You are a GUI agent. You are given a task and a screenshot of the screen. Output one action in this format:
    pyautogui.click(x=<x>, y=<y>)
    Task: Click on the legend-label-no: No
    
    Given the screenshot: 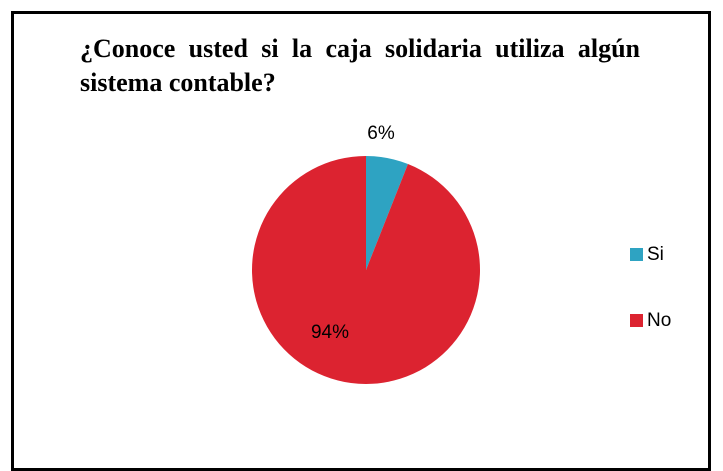 What is the action you would take?
    pyautogui.click(x=659, y=320)
    